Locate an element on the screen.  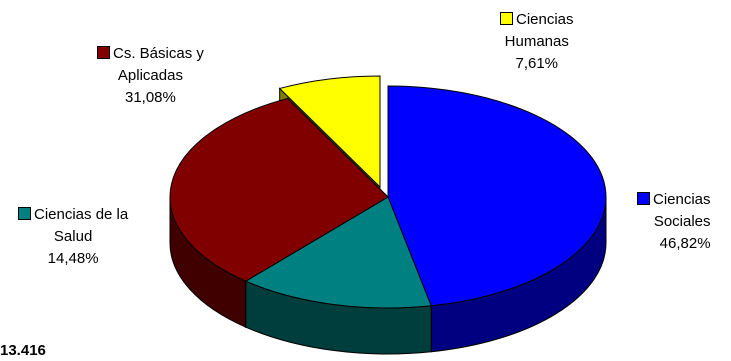
total-count: 13.416 is located at coordinates (23, 350).